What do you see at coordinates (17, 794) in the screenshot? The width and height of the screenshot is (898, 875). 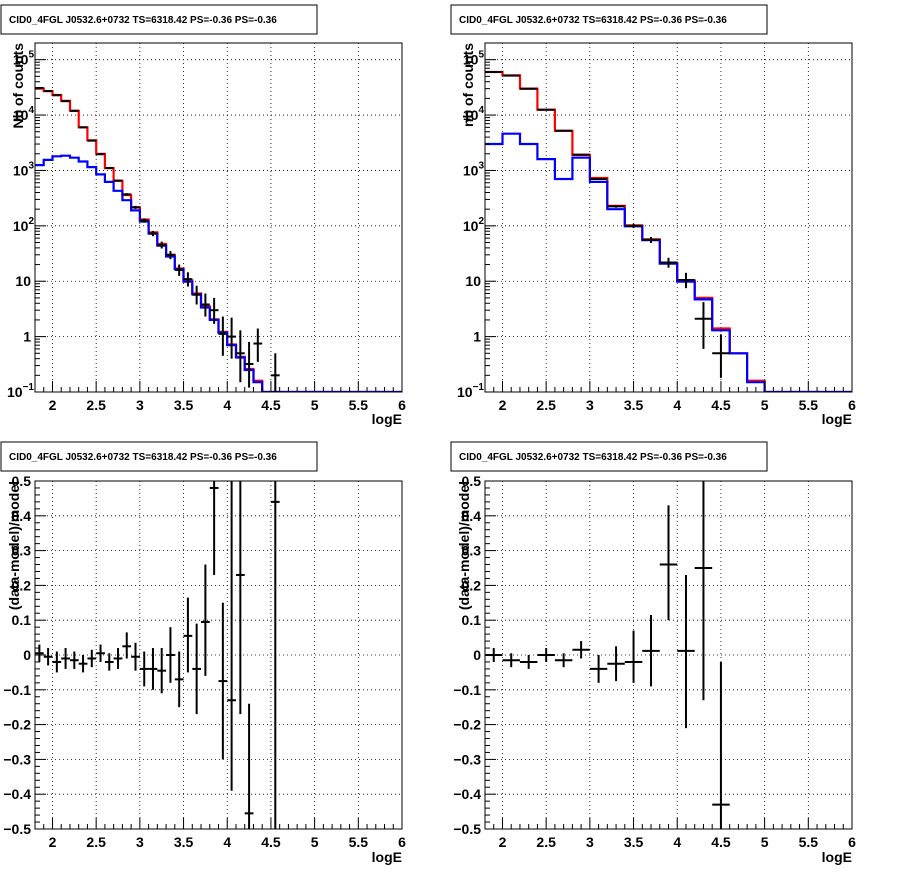 I see `y-tick-label: −0.4` at bounding box center [17, 794].